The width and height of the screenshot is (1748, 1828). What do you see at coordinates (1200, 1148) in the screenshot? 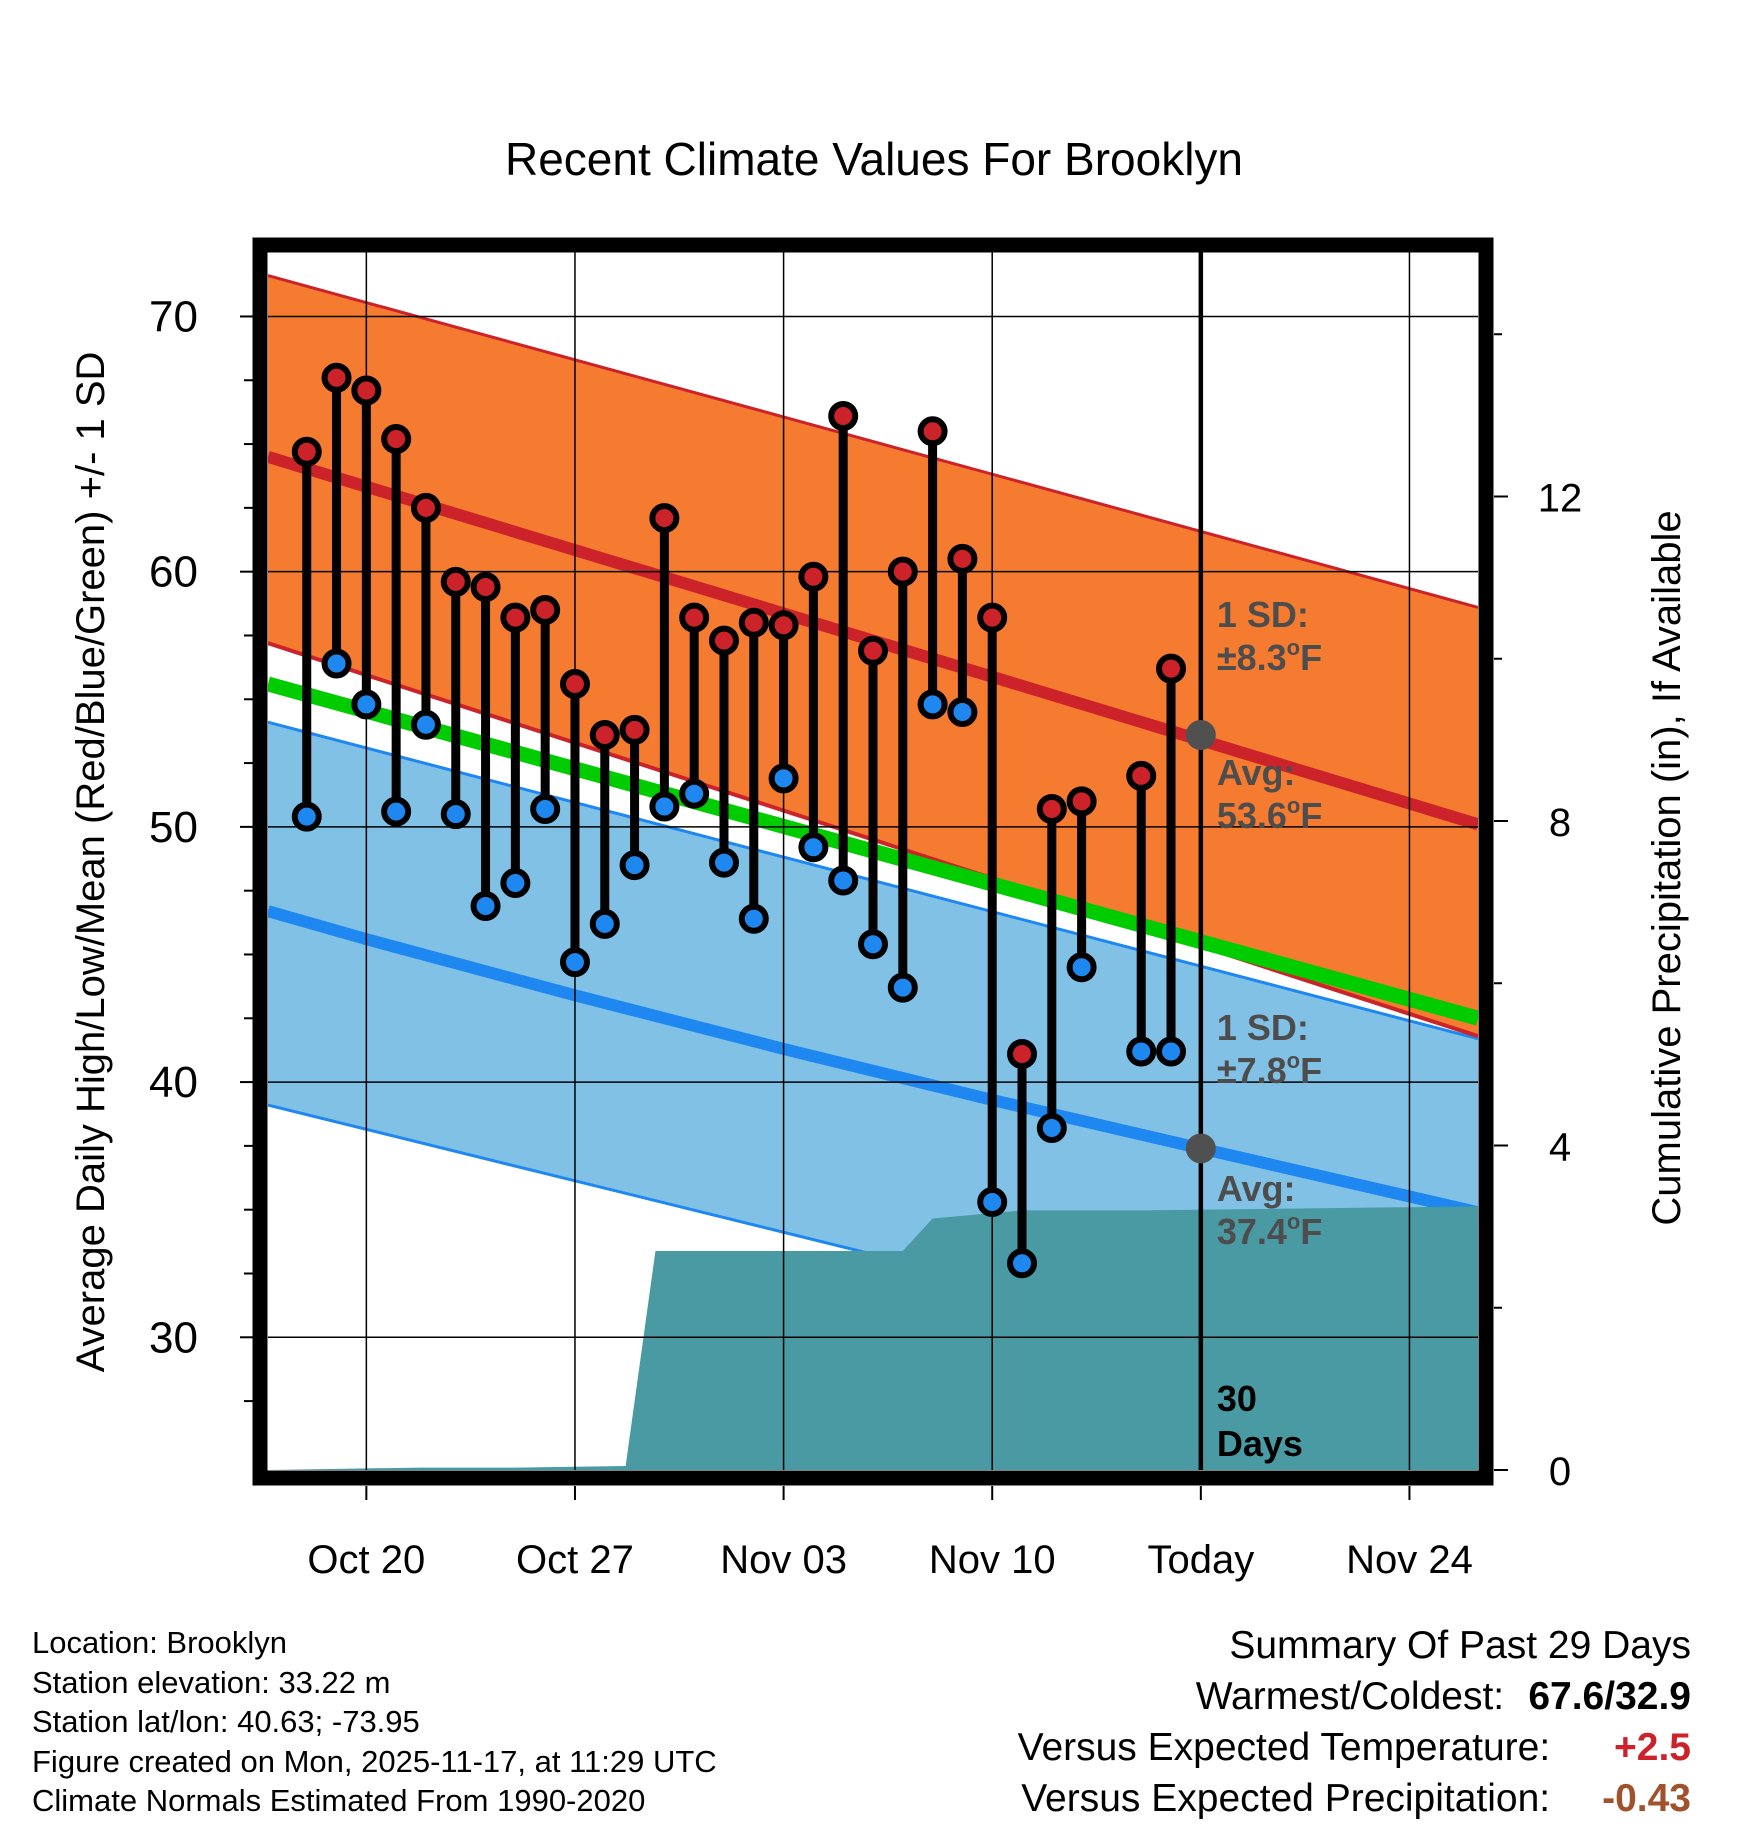
I see `low-avg-dot` at bounding box center [1200, 1148].